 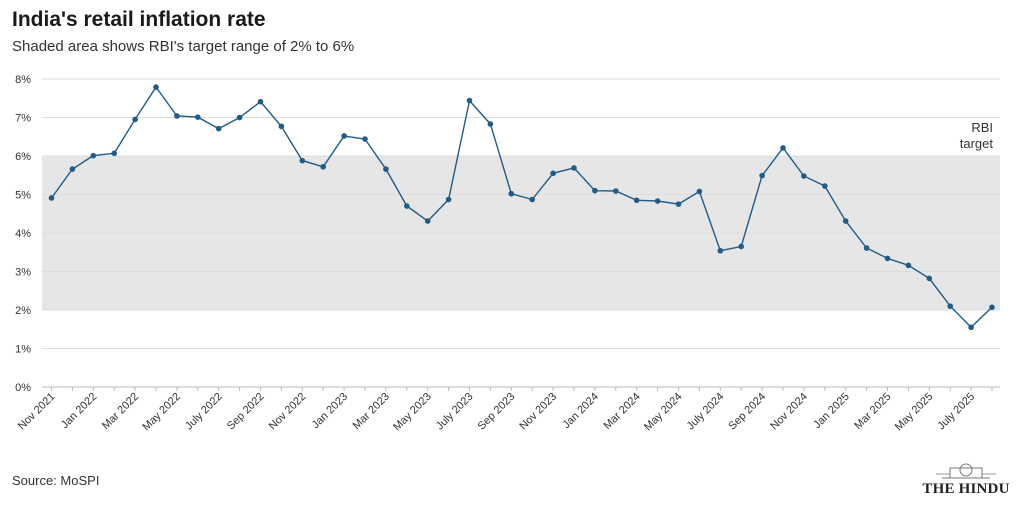 I want to click on chart-title: India's retail inflation rate, so click(x=139, y=19).